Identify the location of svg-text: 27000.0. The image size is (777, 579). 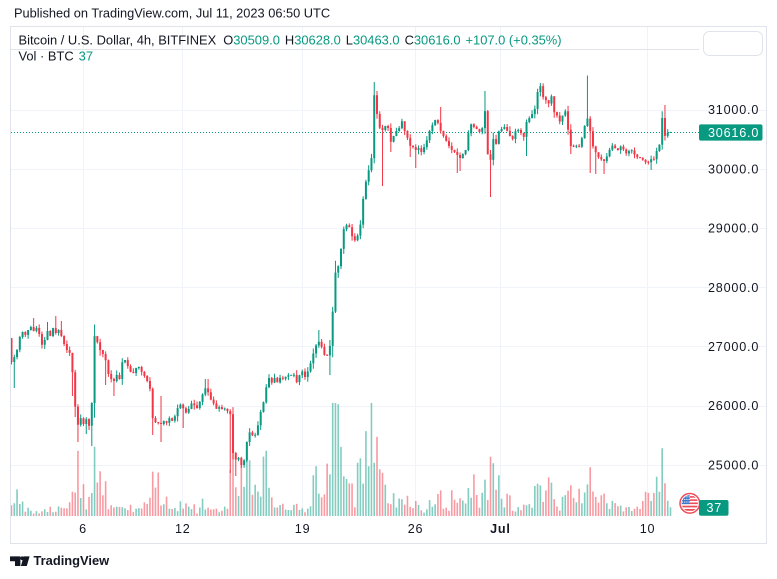
(733, 347).